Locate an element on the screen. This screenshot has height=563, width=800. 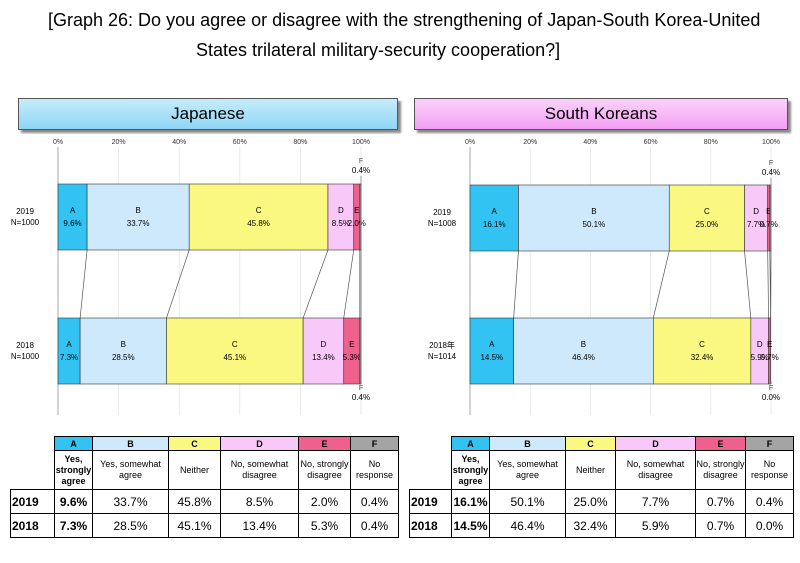
category-year-label: 2018年 is located at coordinates (442, 345).